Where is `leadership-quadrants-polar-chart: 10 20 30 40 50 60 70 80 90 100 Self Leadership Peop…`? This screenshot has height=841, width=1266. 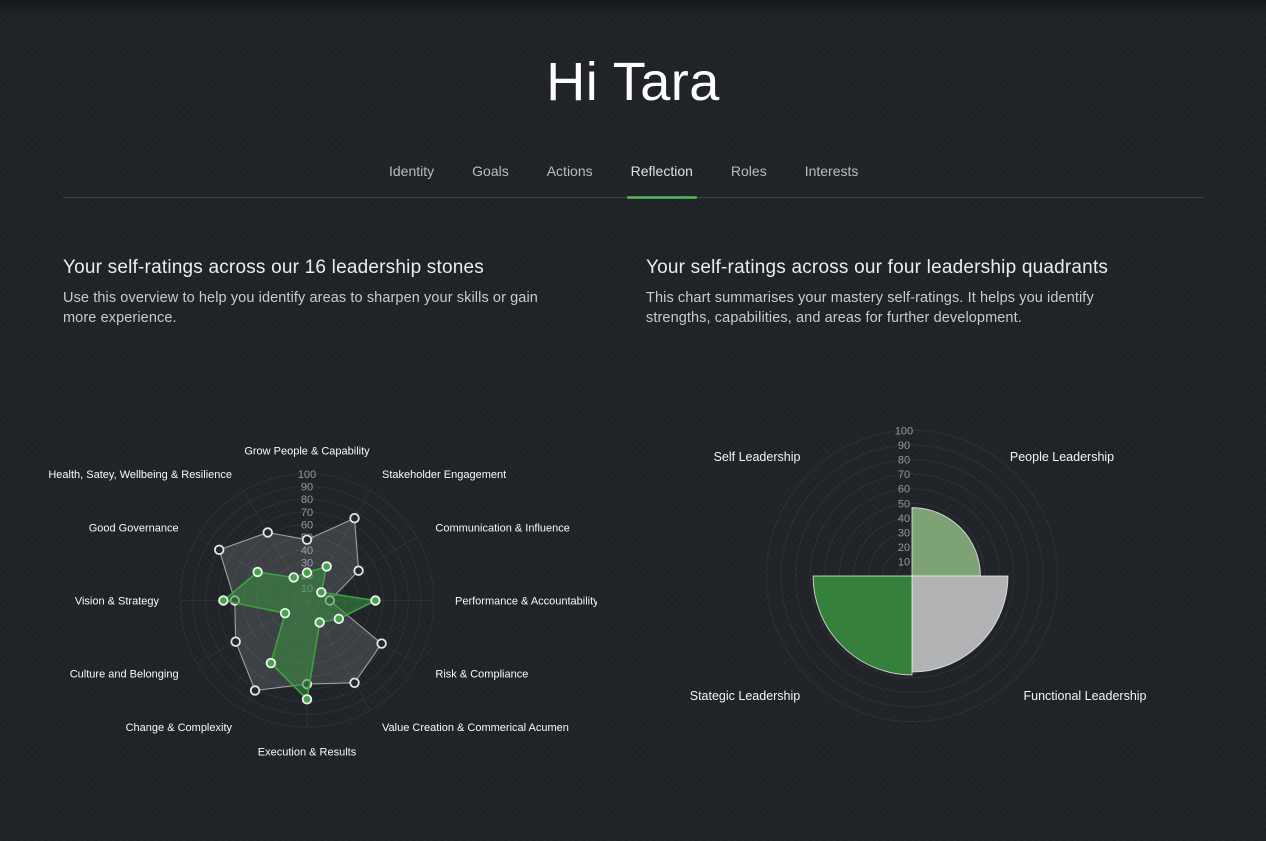 leadership-quadrants-polar-chart: 10 20 30 40 50 60 70 80 90 100 Self Leadership Peop… is located at coordinates (918, 574).